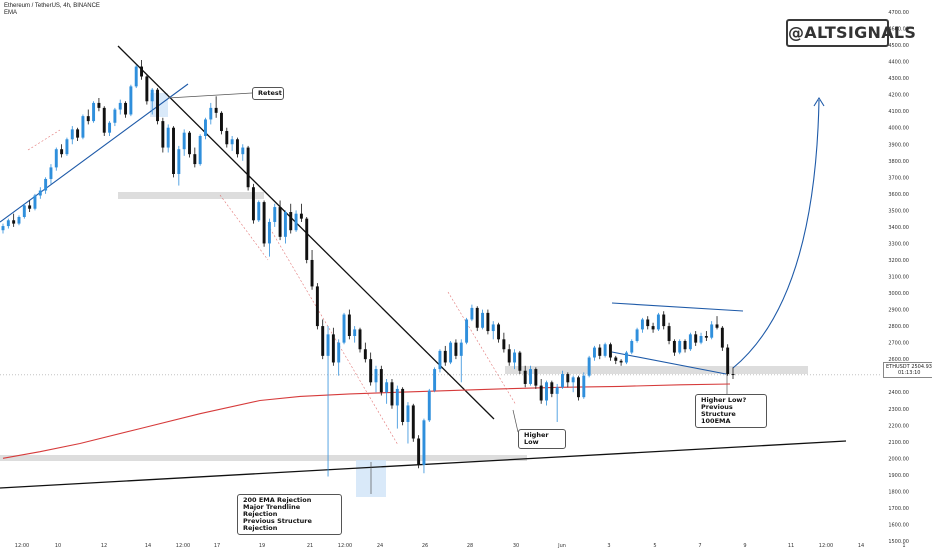 The width and height of the screenshot is (932, 555). Describe the element at coordinates (58, 546) in the screenshot. I see `x-tick-label: 10` at that location.